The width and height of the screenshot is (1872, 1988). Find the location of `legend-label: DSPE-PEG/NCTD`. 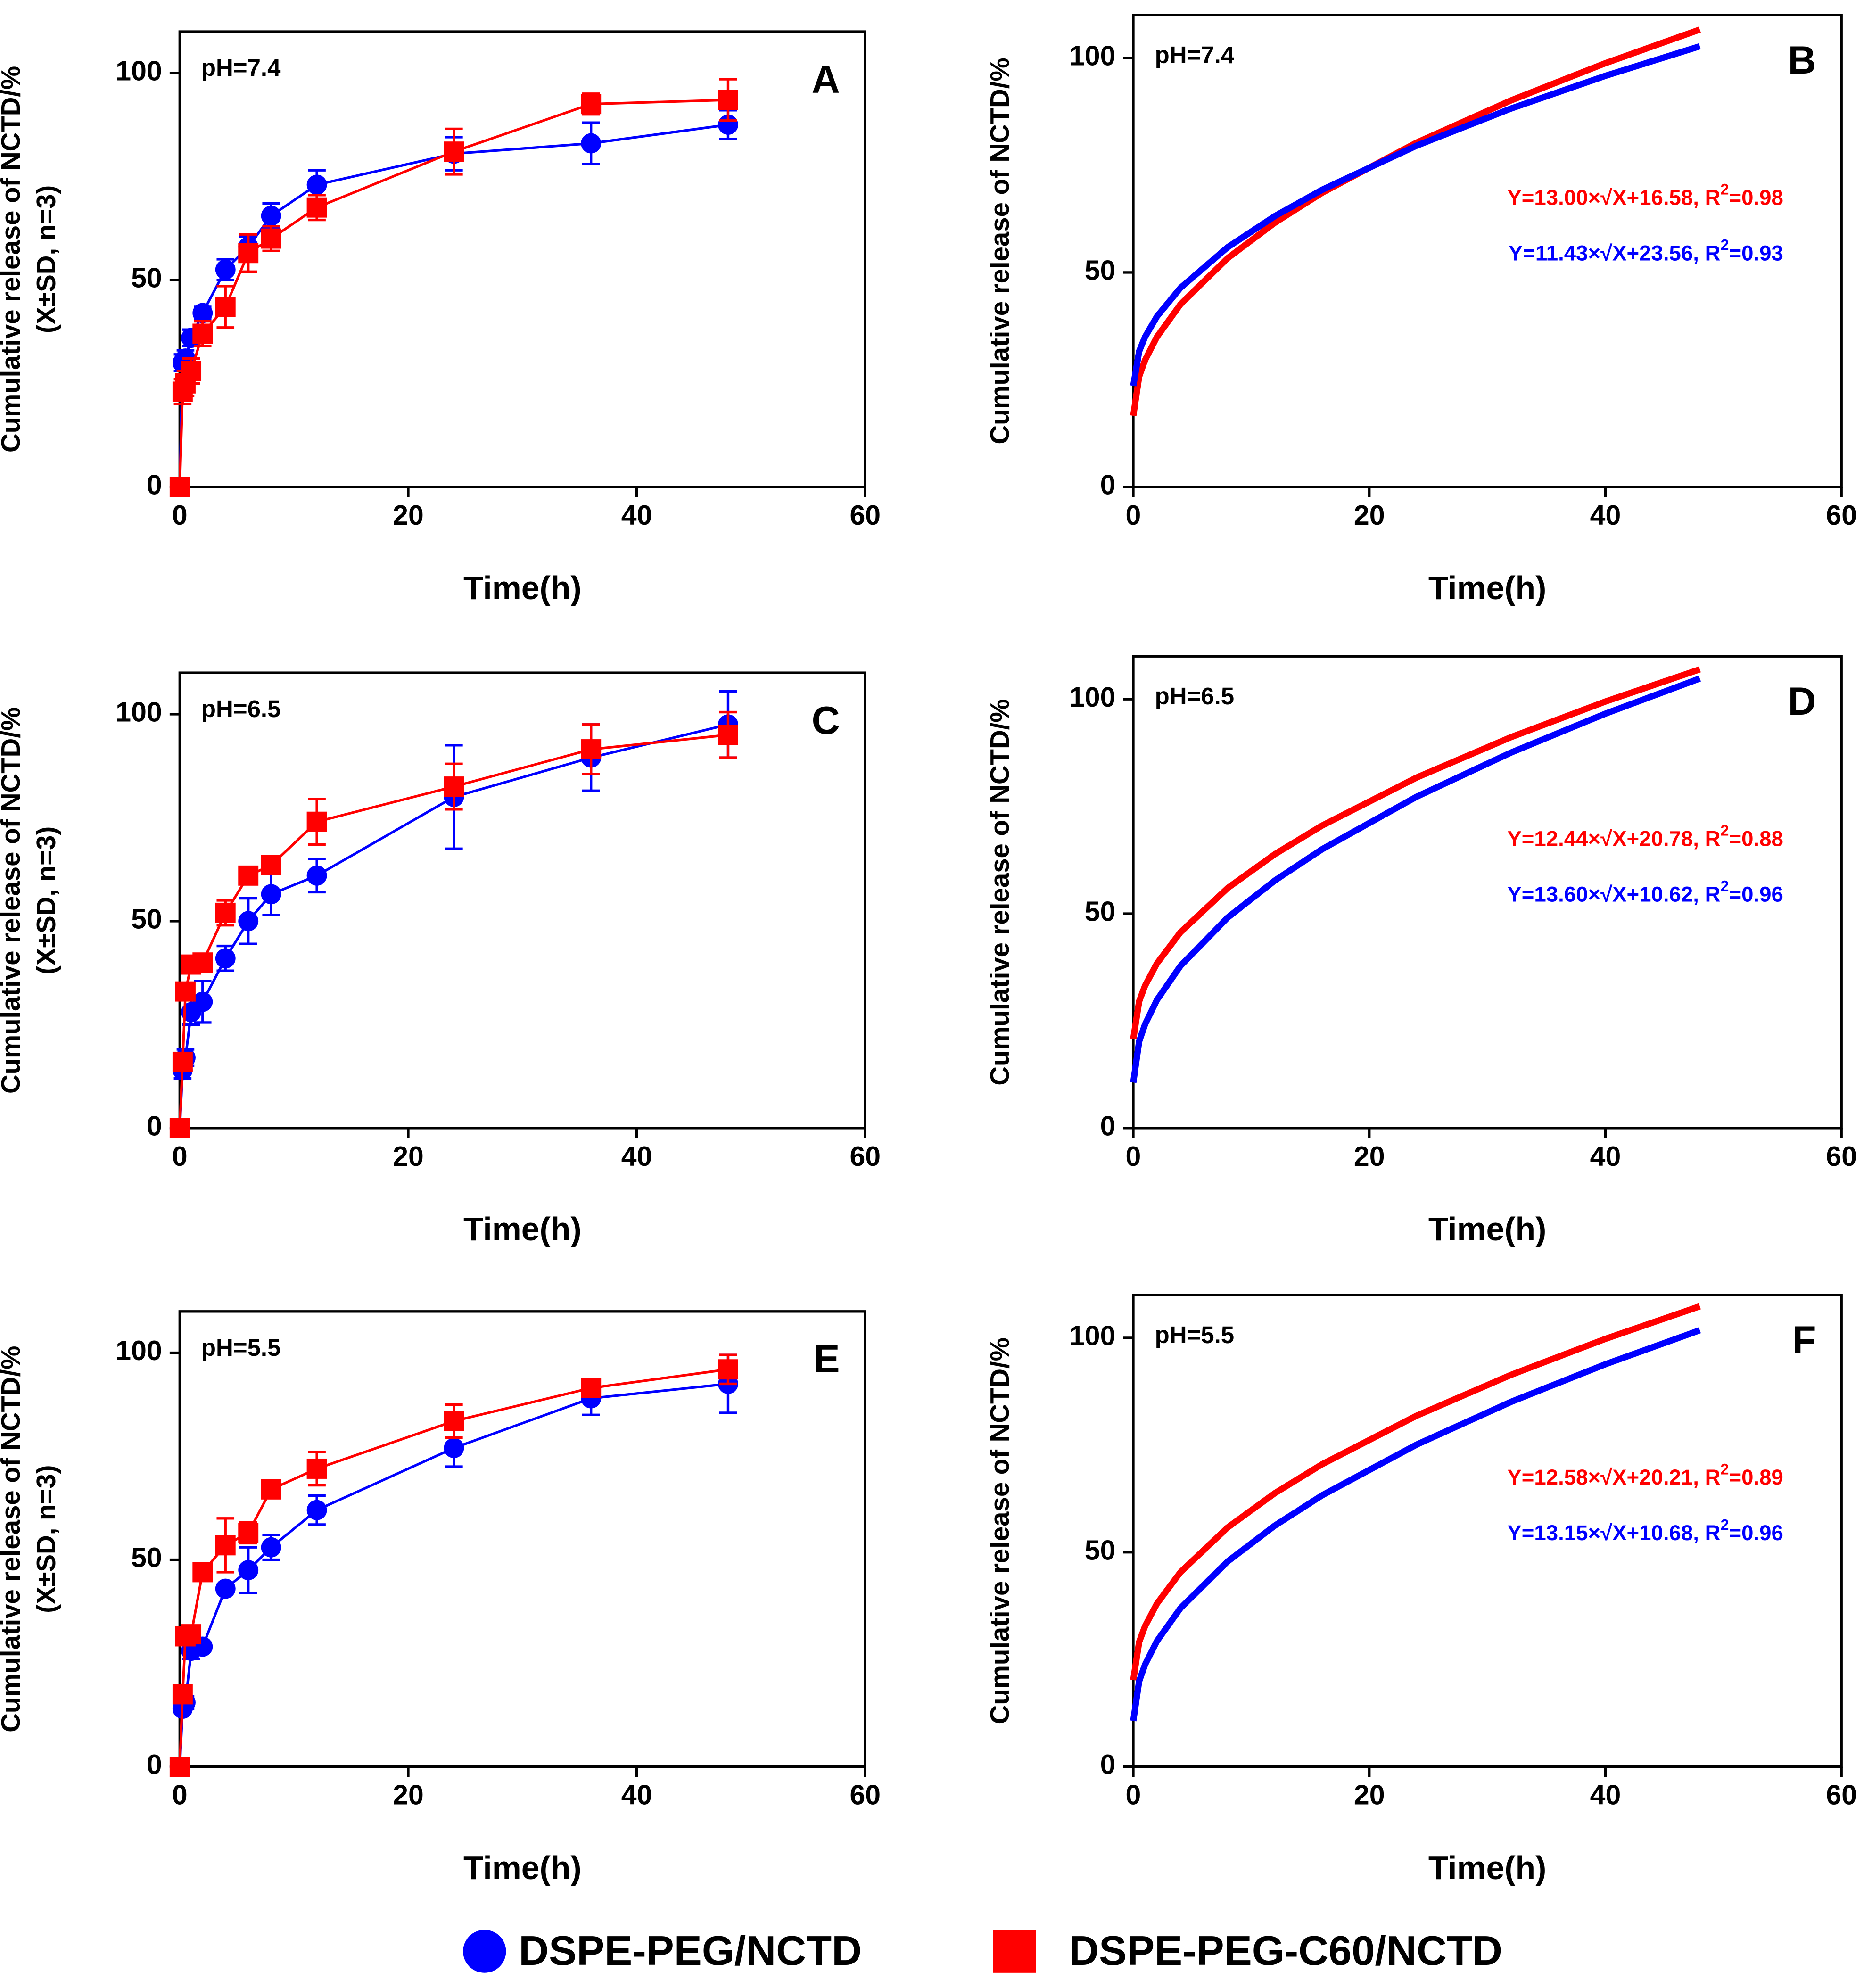

legend-label: DSPE-PEG/NCTD is located at coordinates (690, 1951).